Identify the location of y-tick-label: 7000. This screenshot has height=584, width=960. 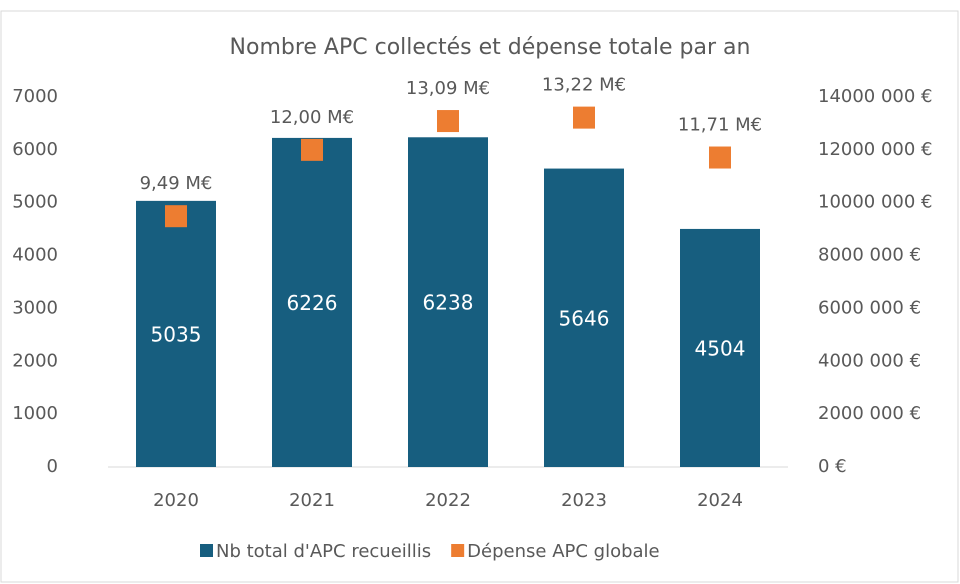
(35, 96).